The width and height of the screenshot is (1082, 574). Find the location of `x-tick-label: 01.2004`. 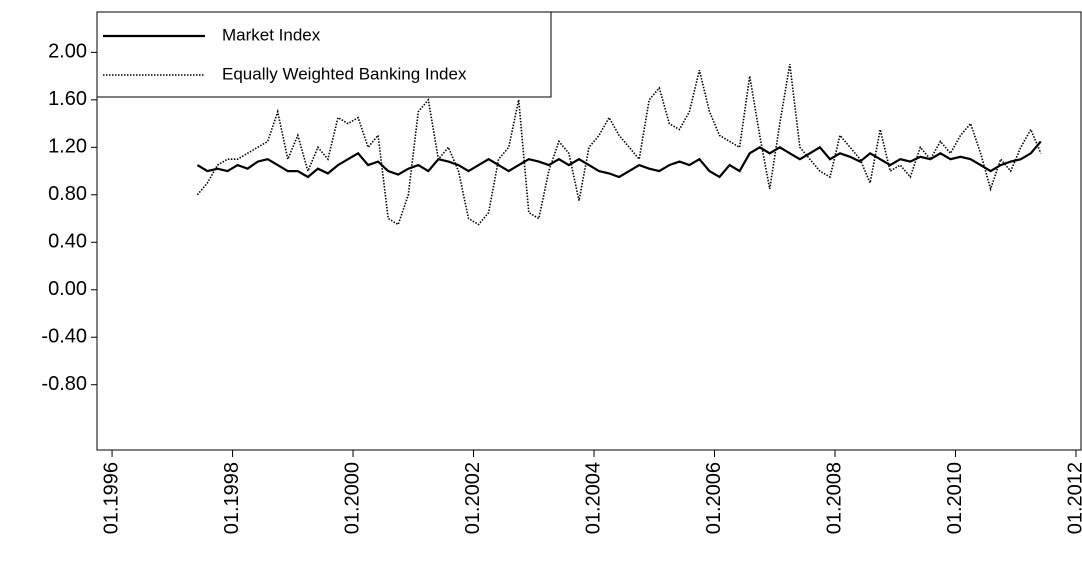

x-tick-label: 01.2004 is located at coordinates (593, 498).